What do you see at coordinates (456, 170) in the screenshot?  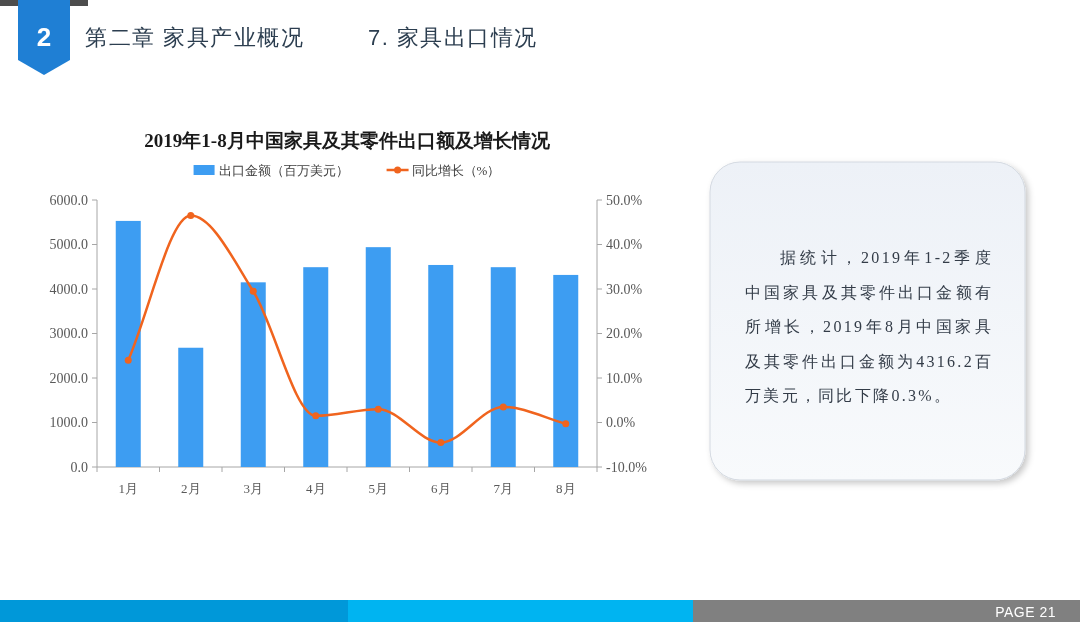 I see `legend-label: 同比增长（%）` at bounding box center [456, 170].